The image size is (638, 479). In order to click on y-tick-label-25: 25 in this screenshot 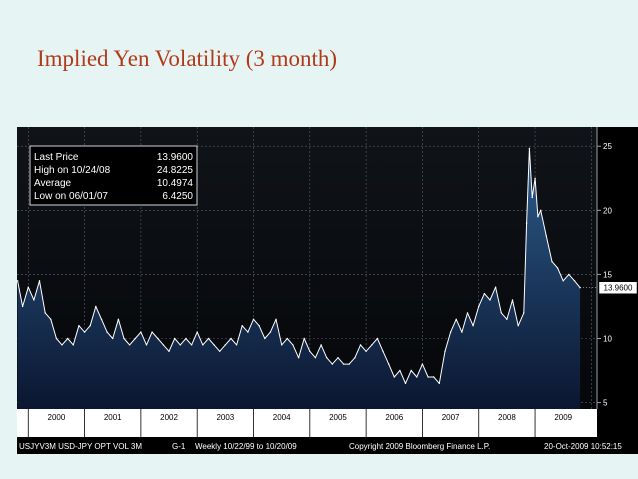, I will do `click(607, 146)`.